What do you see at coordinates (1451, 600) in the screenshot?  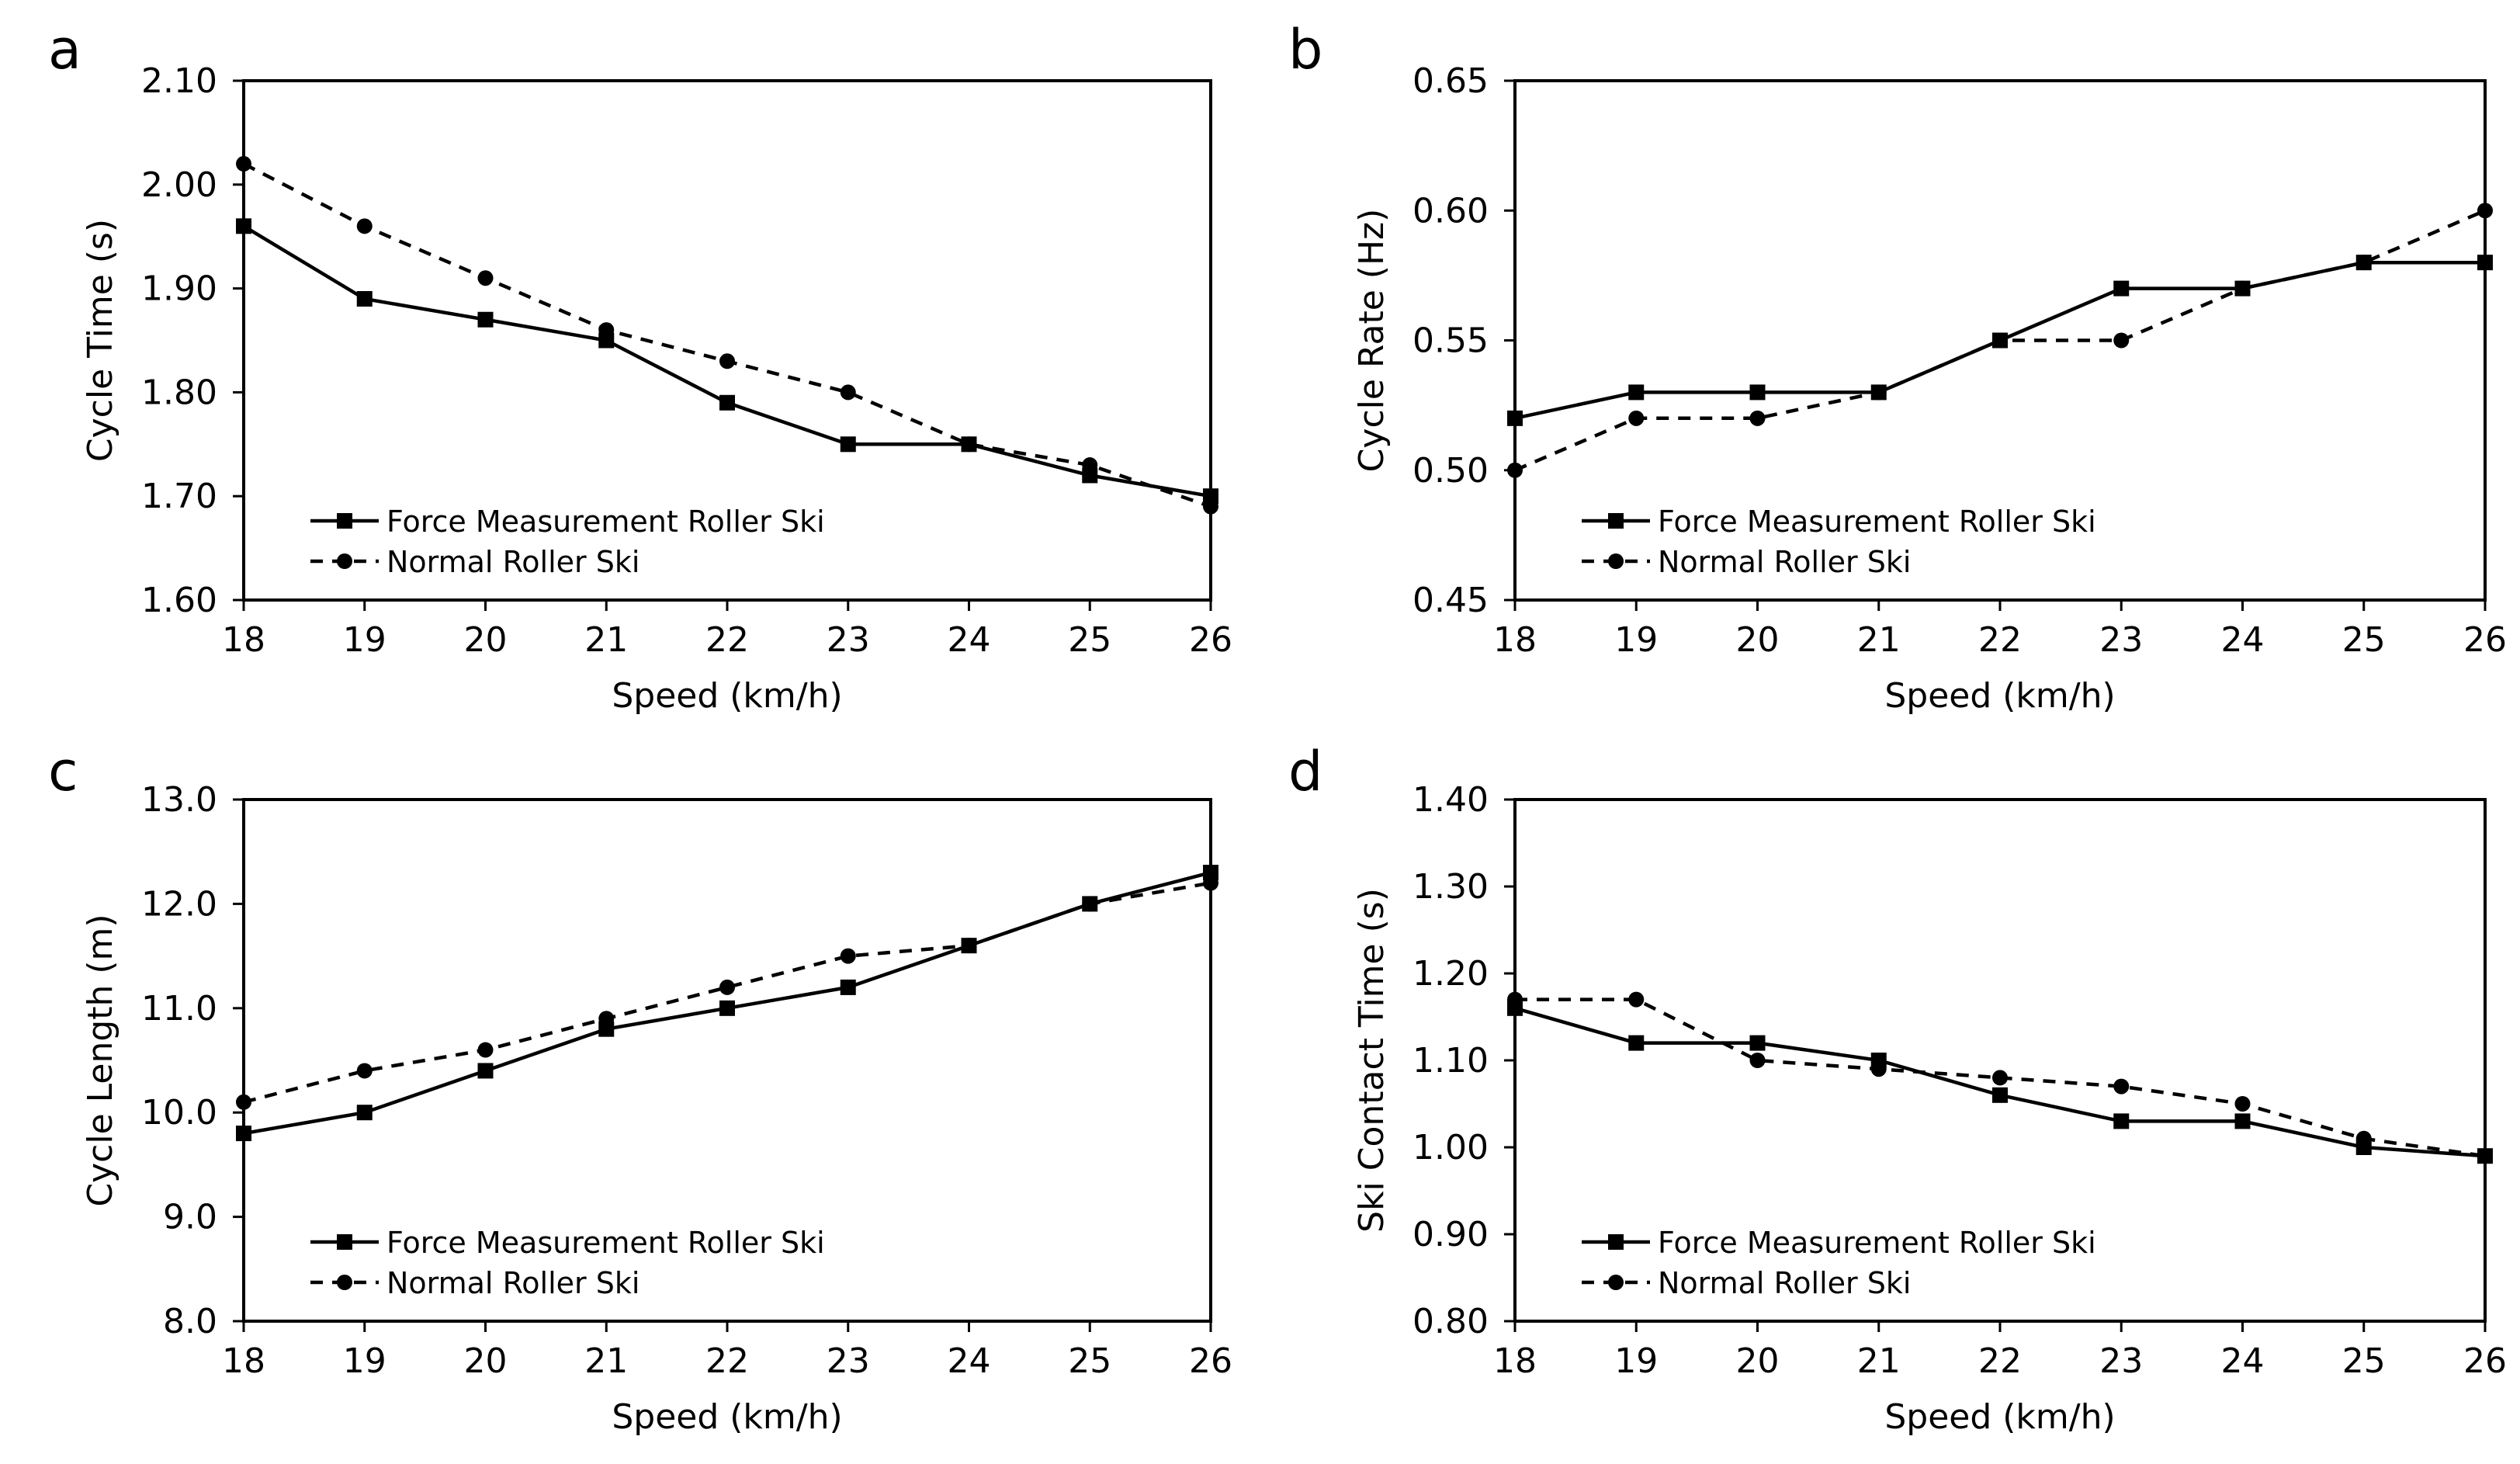 I see `y-tick-label: 0.45` at bounding box center [1451, 600].